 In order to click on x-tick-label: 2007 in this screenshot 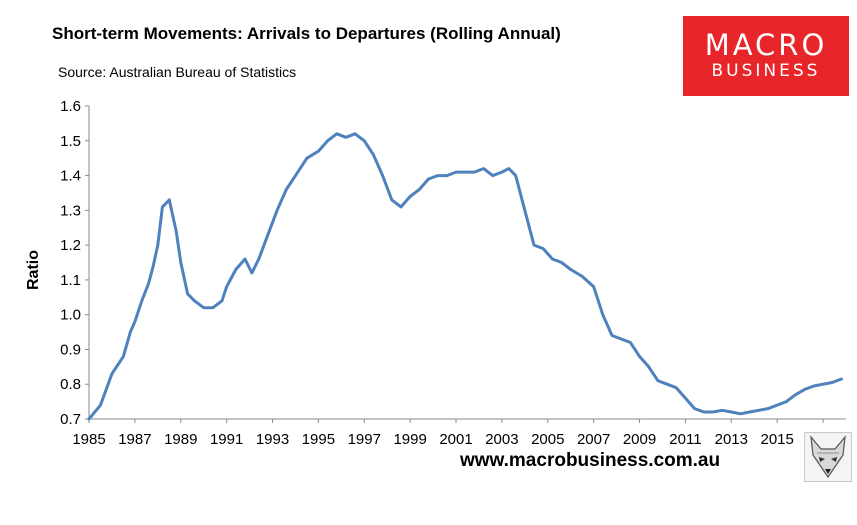, I will do `click(593, 439)`.